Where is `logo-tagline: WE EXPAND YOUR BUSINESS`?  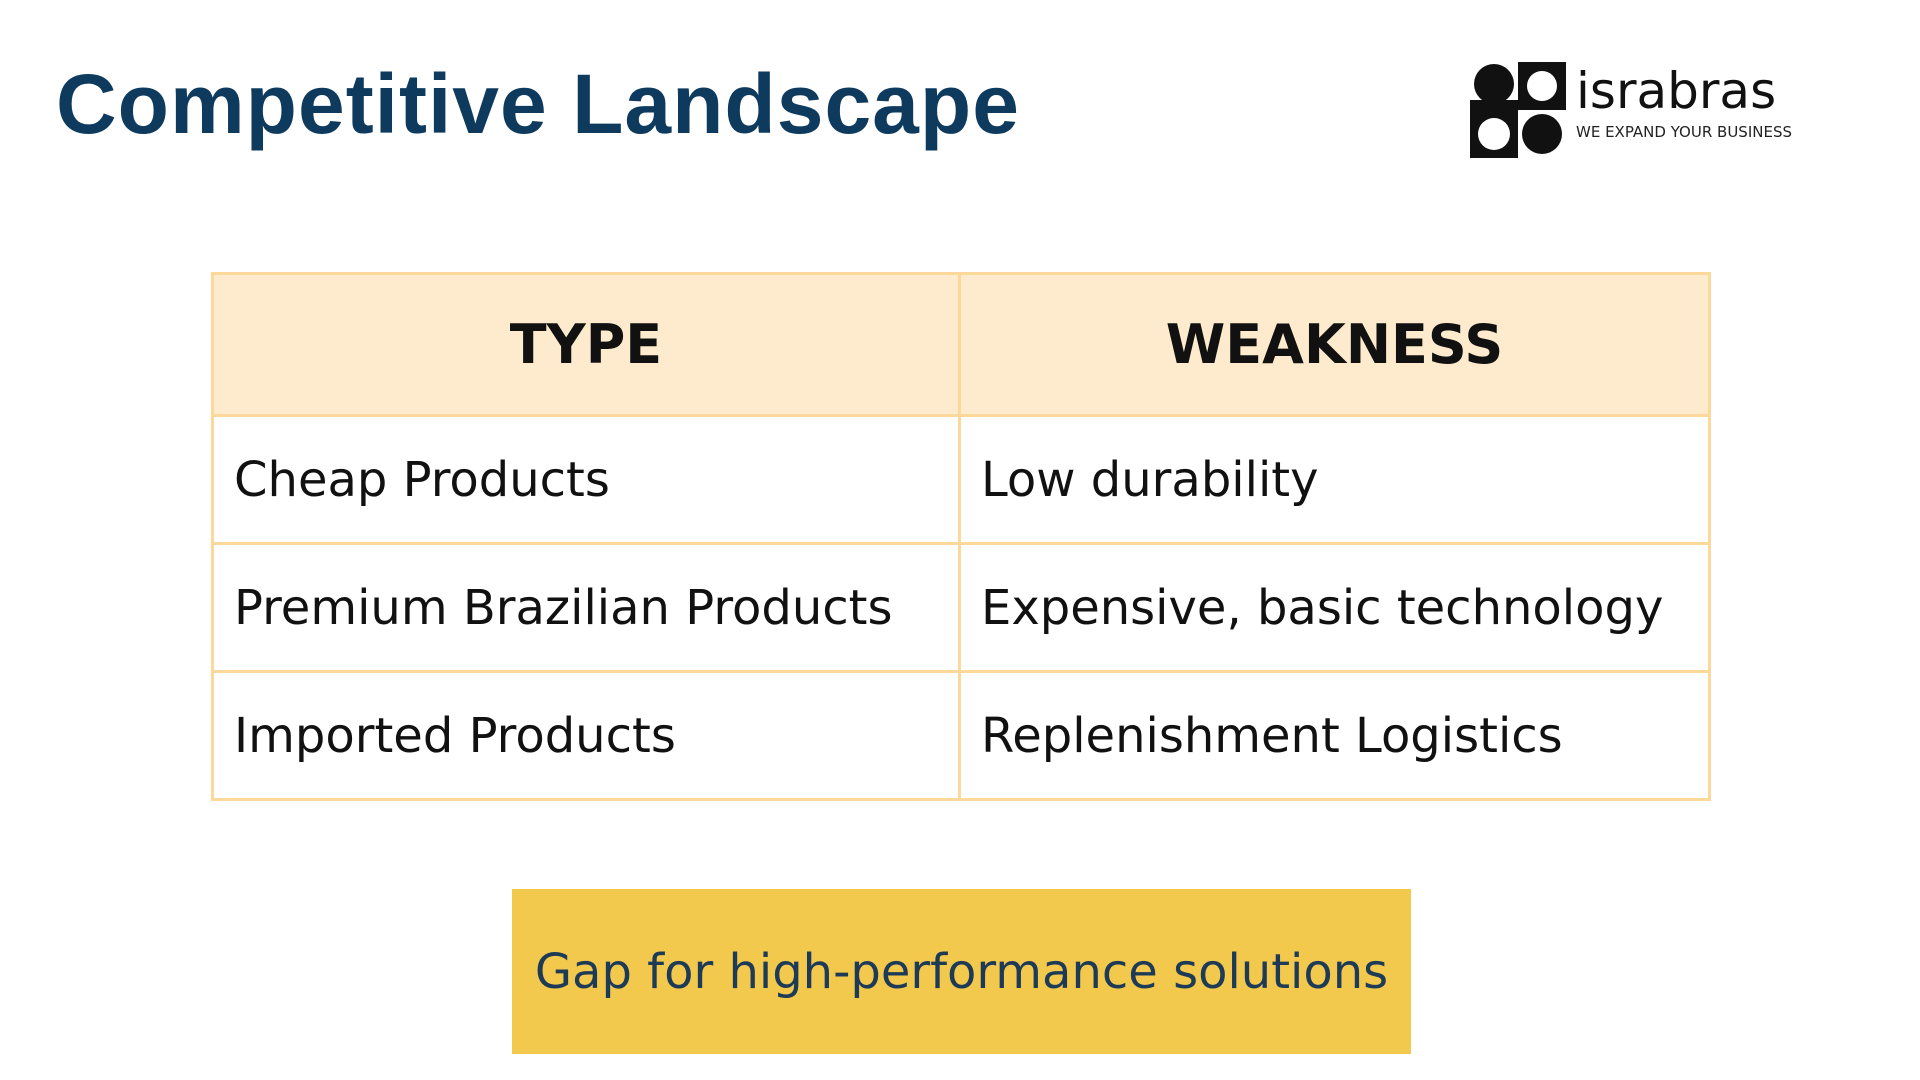
logo-tagline: WE EXPAND YOUR BUSINESS is located at coordinates (1684, 132).